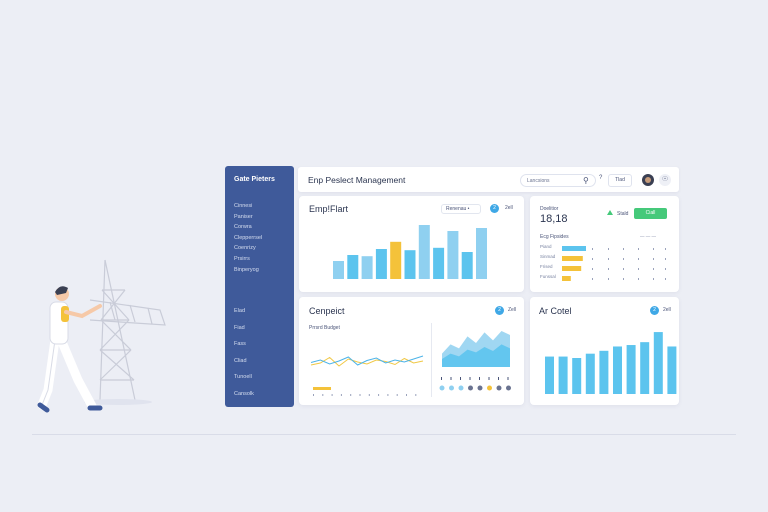  I want to click on sidebar-nav-group-secondary: Elad Fiad Fass Cliad Tunoell Cansolk, so click(259, 352).